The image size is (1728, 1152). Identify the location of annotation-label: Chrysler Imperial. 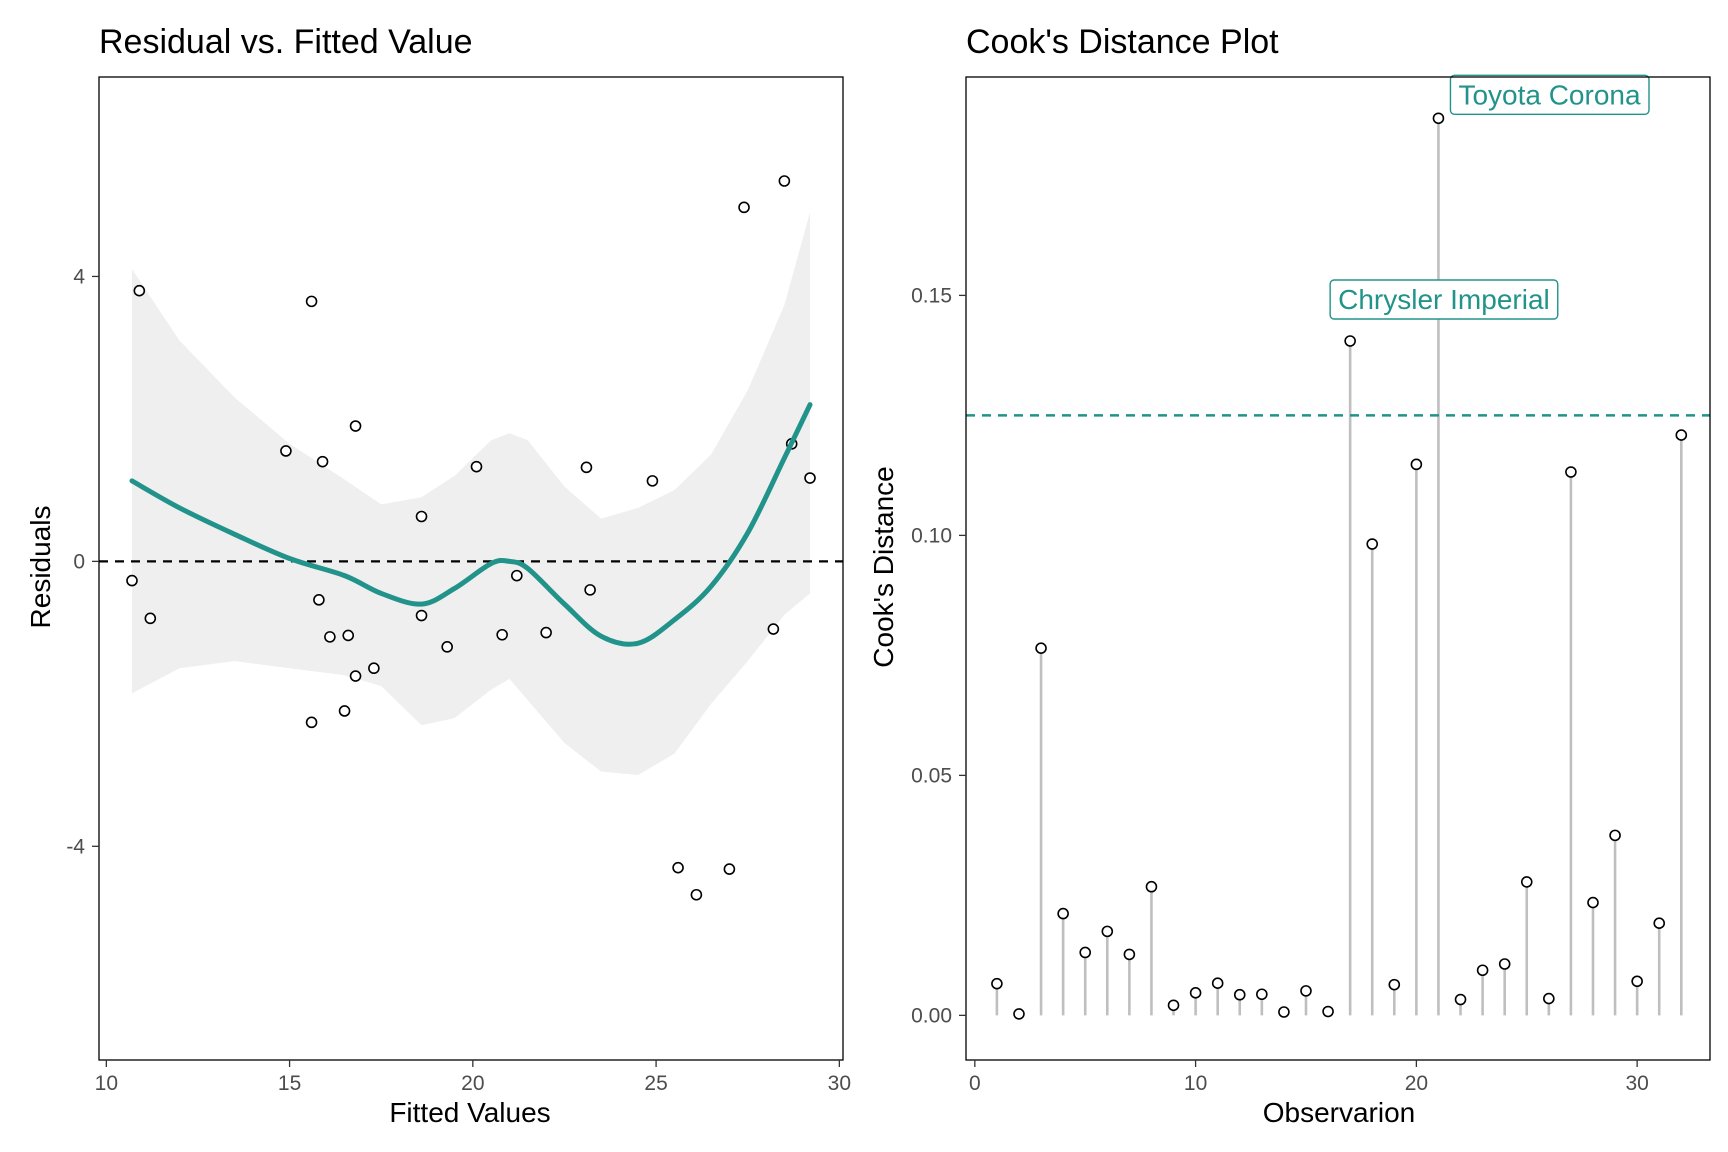
(1444, 299).